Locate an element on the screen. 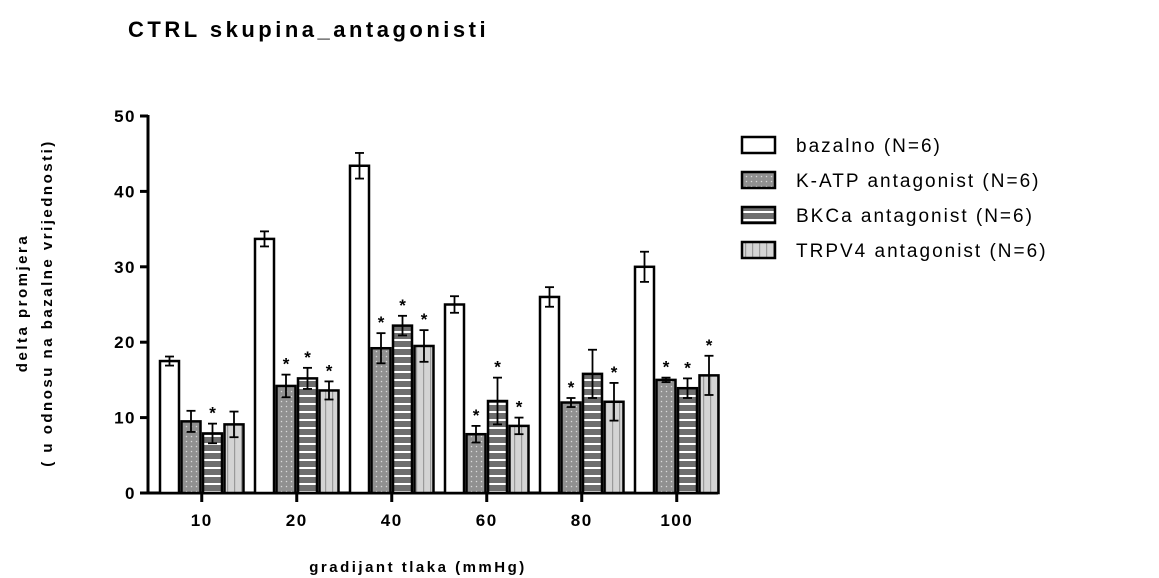  legend-label: K-ATP antagonist (N=6) is located at coordinates (918, 181).